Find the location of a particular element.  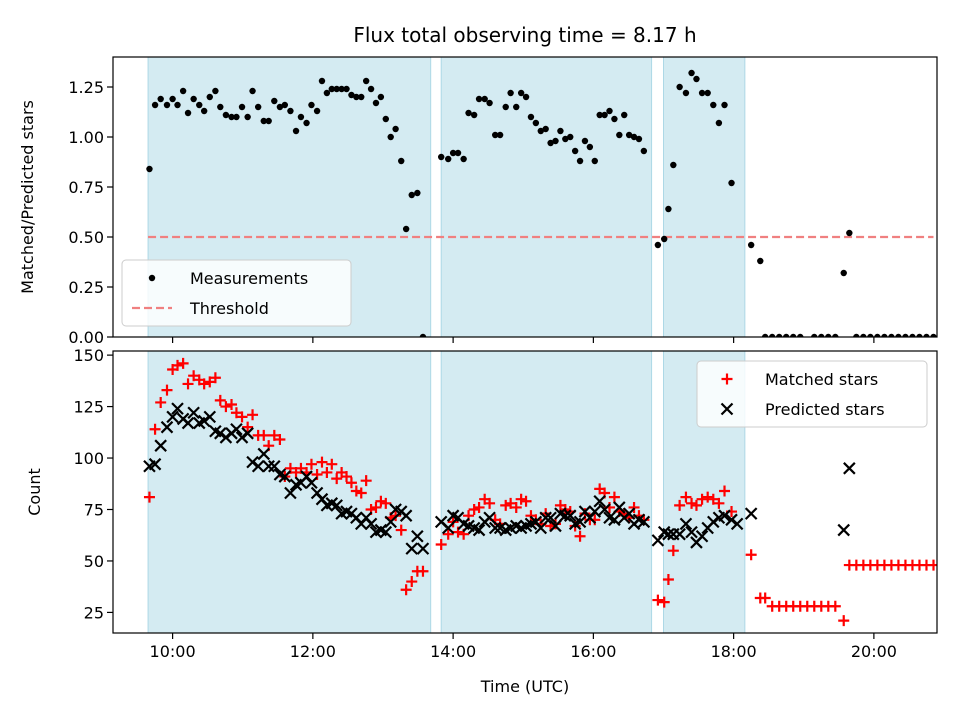

legend: Matched stars Predicted stars is located at coordinates (812, 394).